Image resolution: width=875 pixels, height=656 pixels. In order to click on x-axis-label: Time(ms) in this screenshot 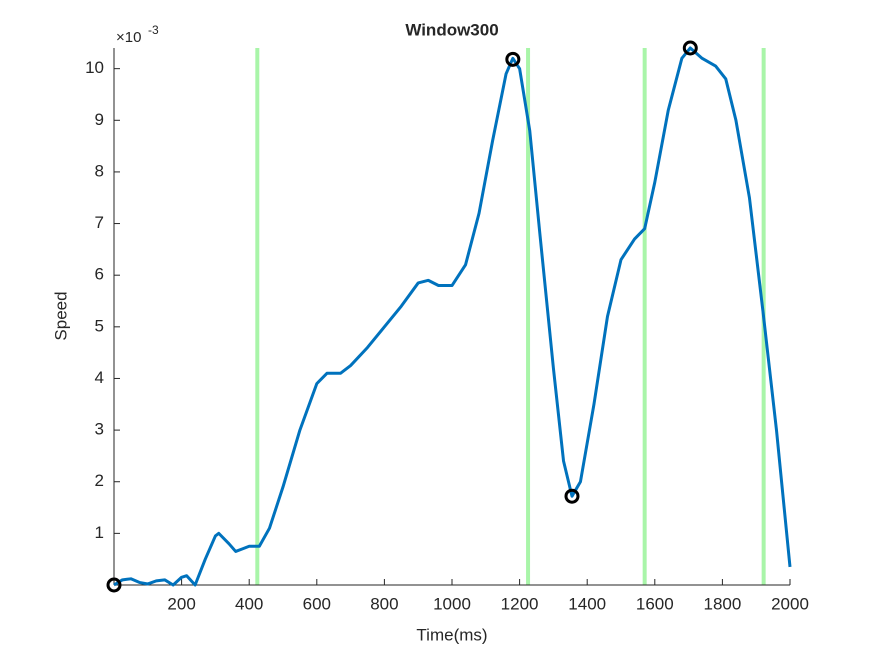, I will do `click(451, 634)`.